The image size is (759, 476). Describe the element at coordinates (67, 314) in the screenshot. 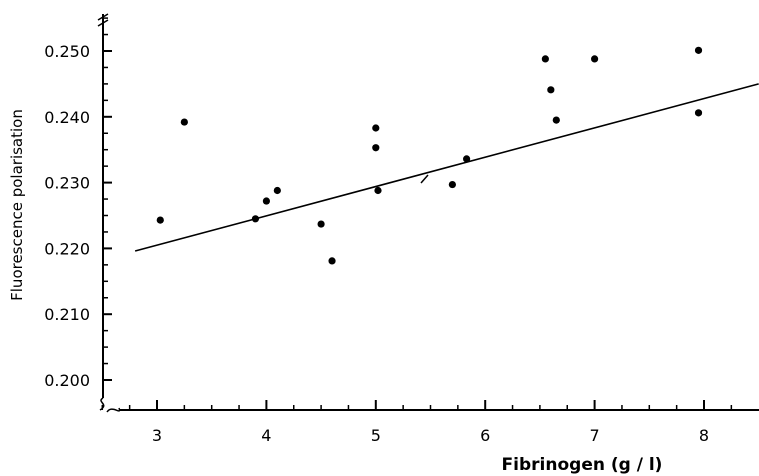

I see `y-tick-label: 0.210` at that location.